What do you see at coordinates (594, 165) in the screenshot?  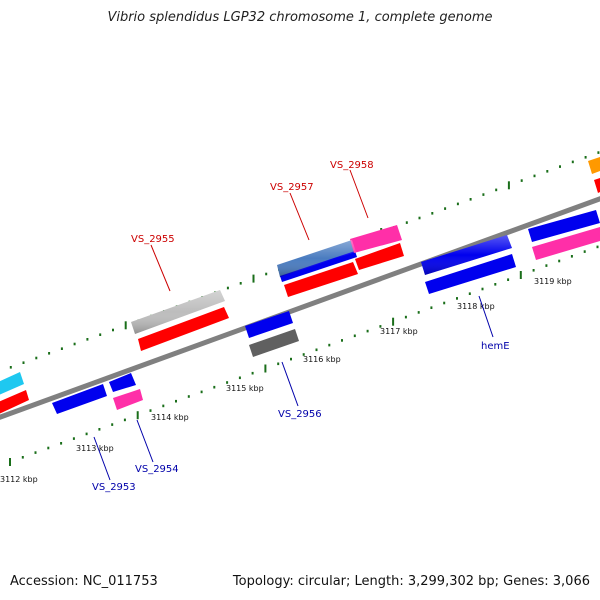 I see `gene-arrow-orange` at bounding box center [594, 165].